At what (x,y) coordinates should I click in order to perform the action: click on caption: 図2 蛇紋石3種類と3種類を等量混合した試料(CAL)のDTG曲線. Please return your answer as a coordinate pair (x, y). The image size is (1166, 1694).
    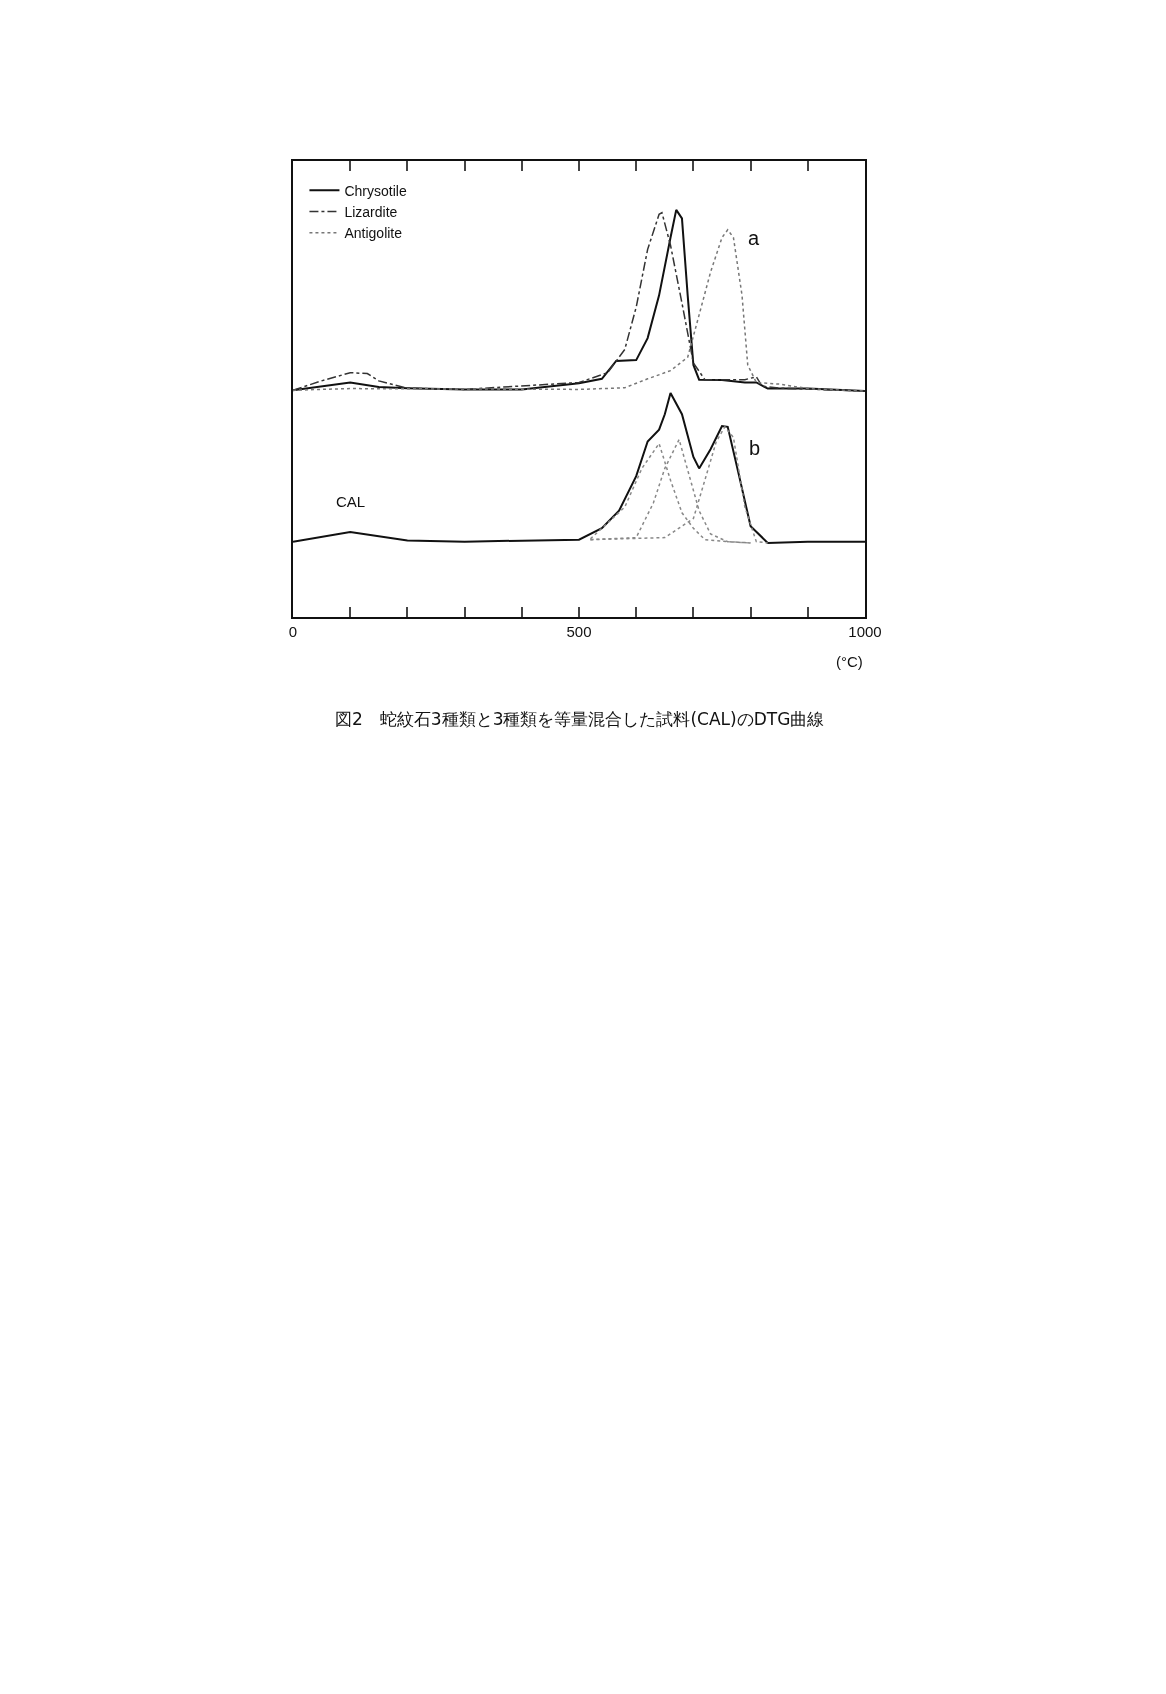
    Looking at the image, I should click on (580, 719).